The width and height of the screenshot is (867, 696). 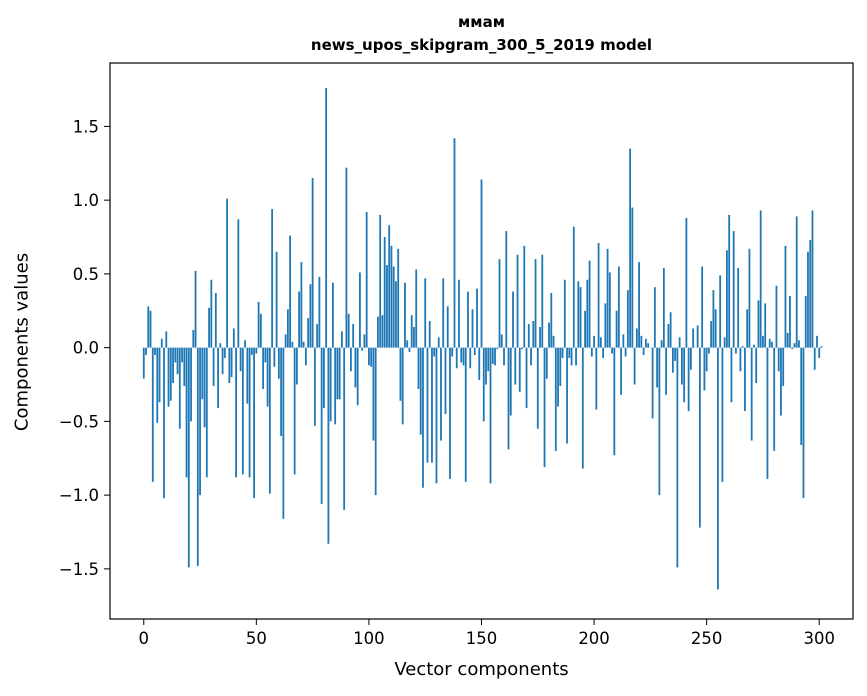 I want to click on chart-subtitle: news_upos_skipgram_300_5_2019 model, so click(x=481, y=45).